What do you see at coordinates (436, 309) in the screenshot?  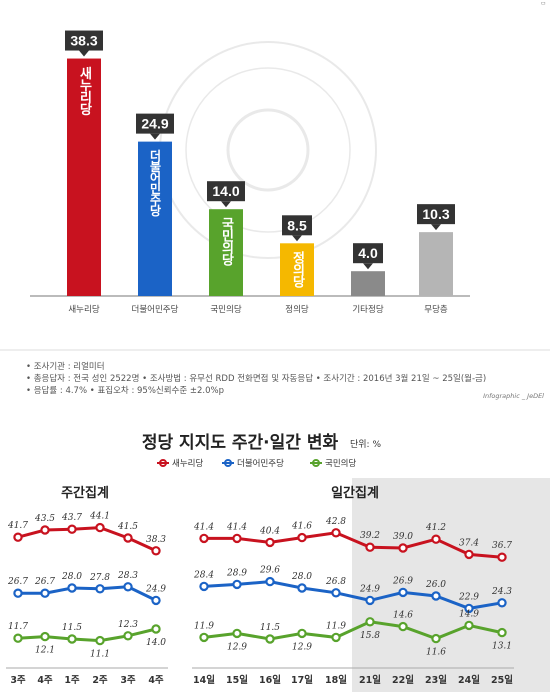 I see `bar-category-5: 무당층` at bounding box center [436, 309].